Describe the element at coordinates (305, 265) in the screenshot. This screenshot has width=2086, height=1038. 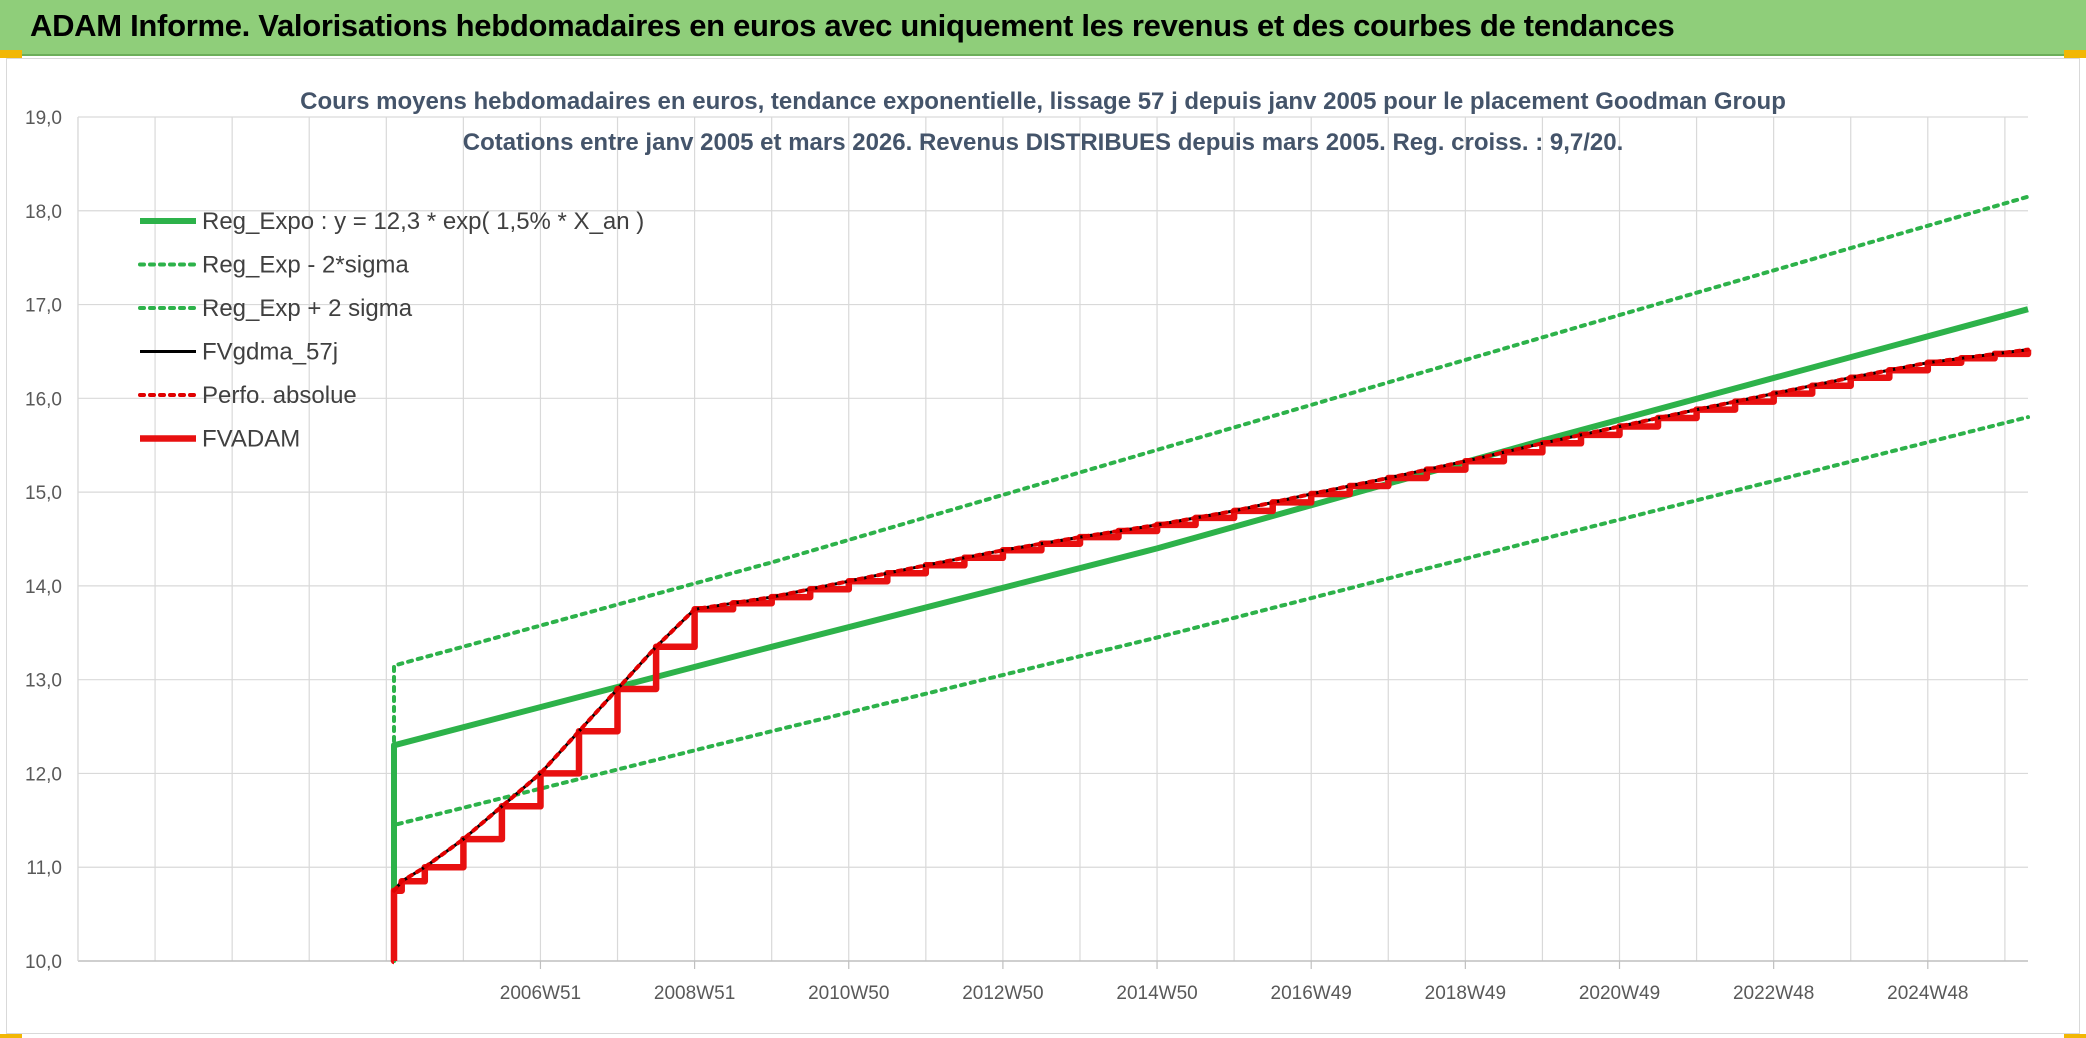
I see `legend-label: Reg_Exp - 2*sigma` at that location.